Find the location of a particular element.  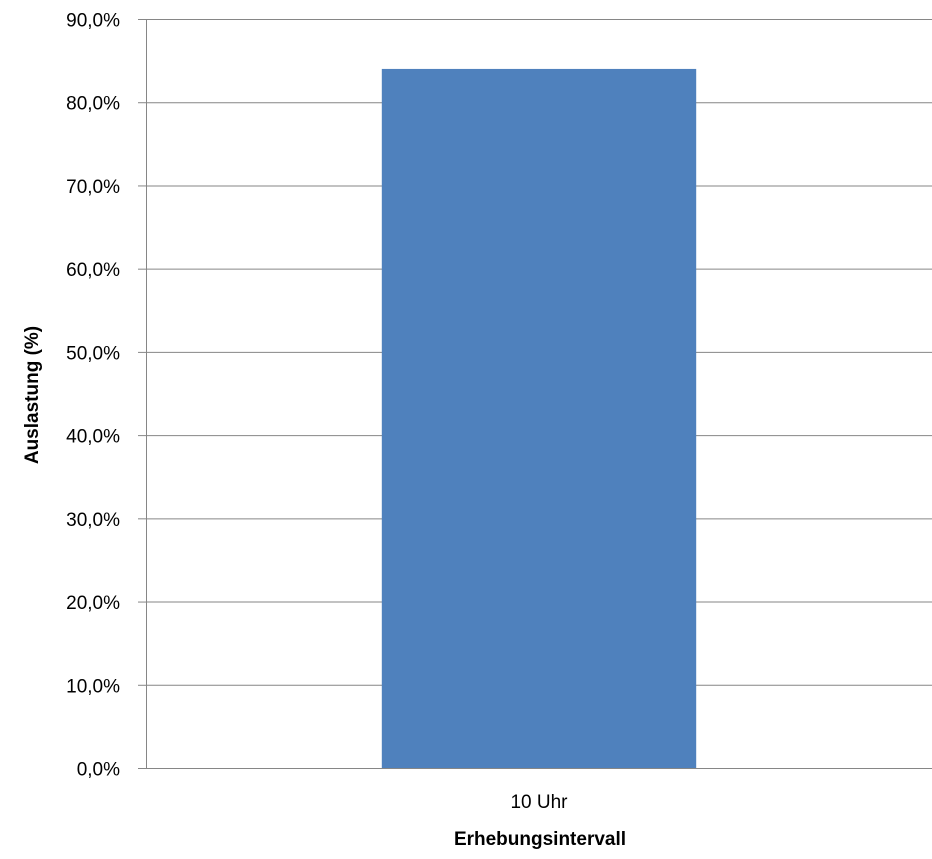

x-axis-title: Erhebungsintervall is located at coordinates (540, 839).